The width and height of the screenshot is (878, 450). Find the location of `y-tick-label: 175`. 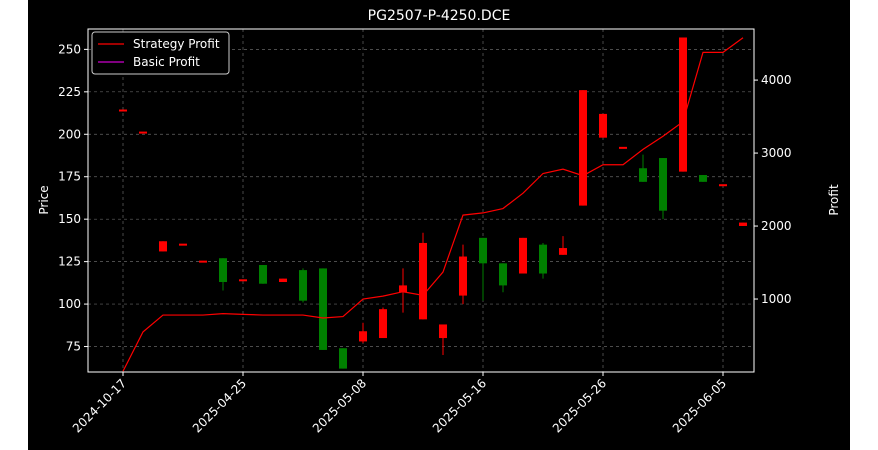

y-tick-label: 175 is located at coordinates (69, 177).